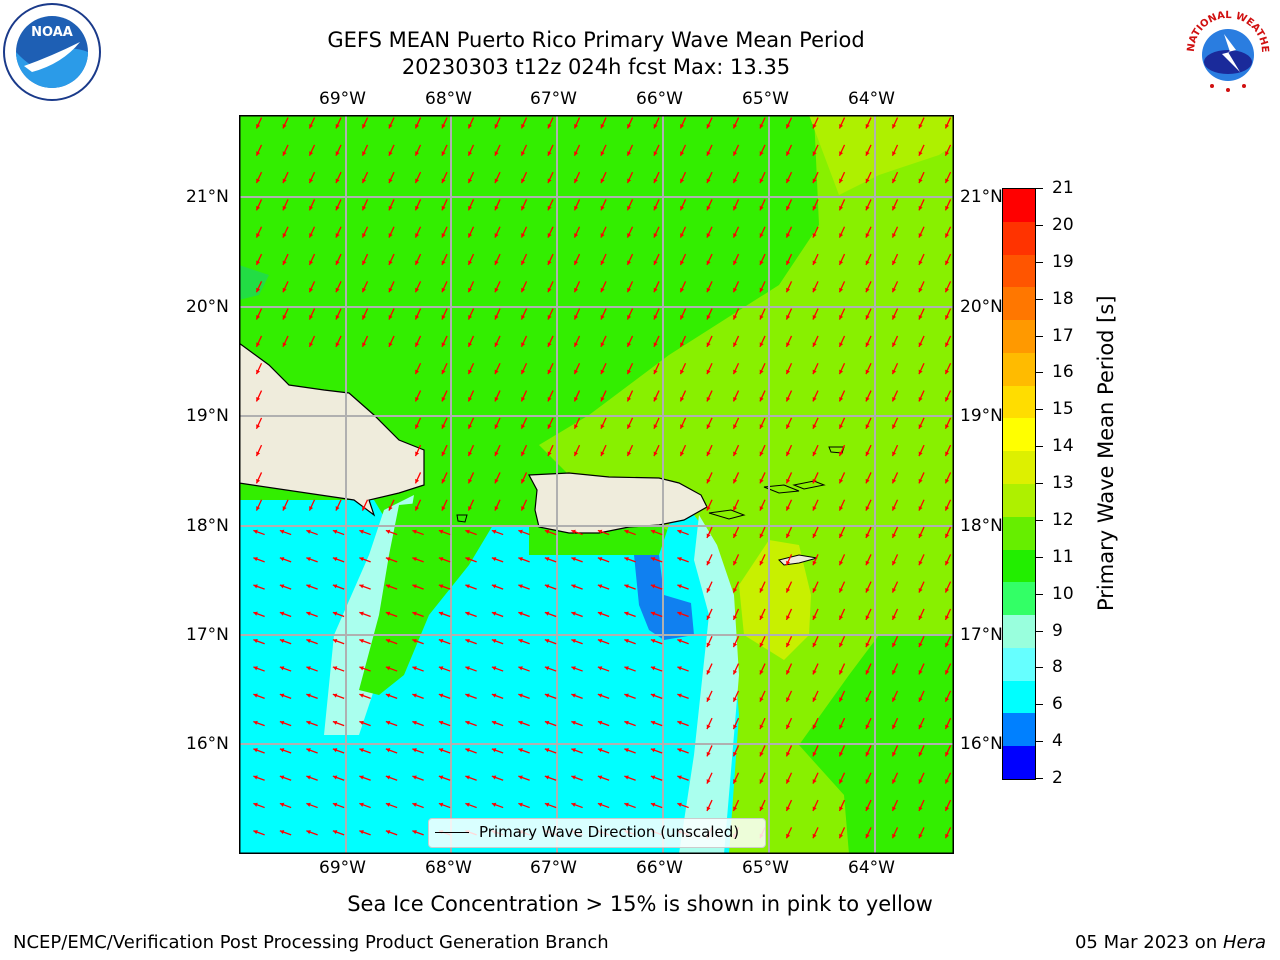  Describe the element at coordinates (596, 67) in the screenshot. I see `map-subtitle: 20230303 t12z 024h fcst Max: 13.35` at that location.